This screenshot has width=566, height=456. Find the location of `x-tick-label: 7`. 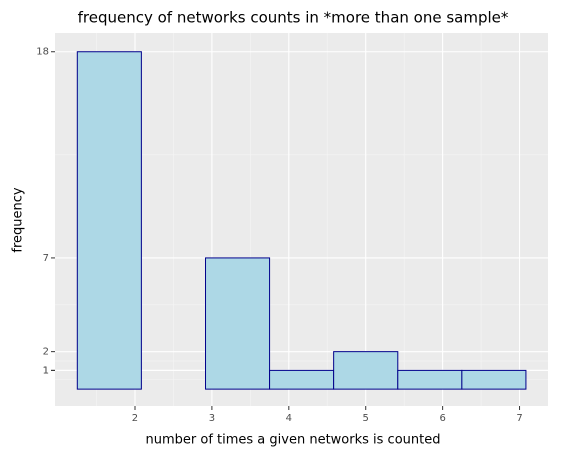

x-tick-label: 7 is located at coordinates (519, 418).